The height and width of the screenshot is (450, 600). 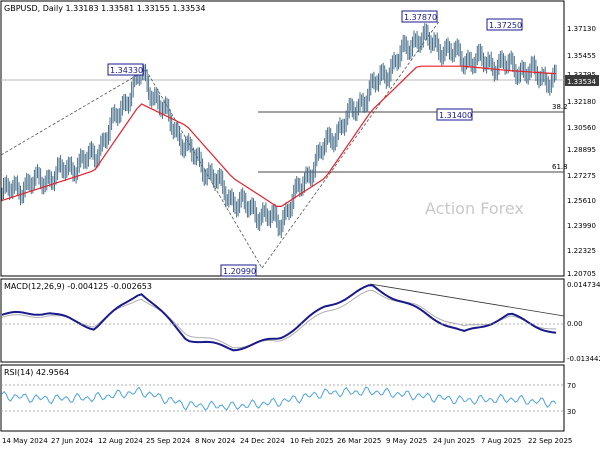 I want to click on x-tick: 7 Aug 2025, so click(x=501, y=441).